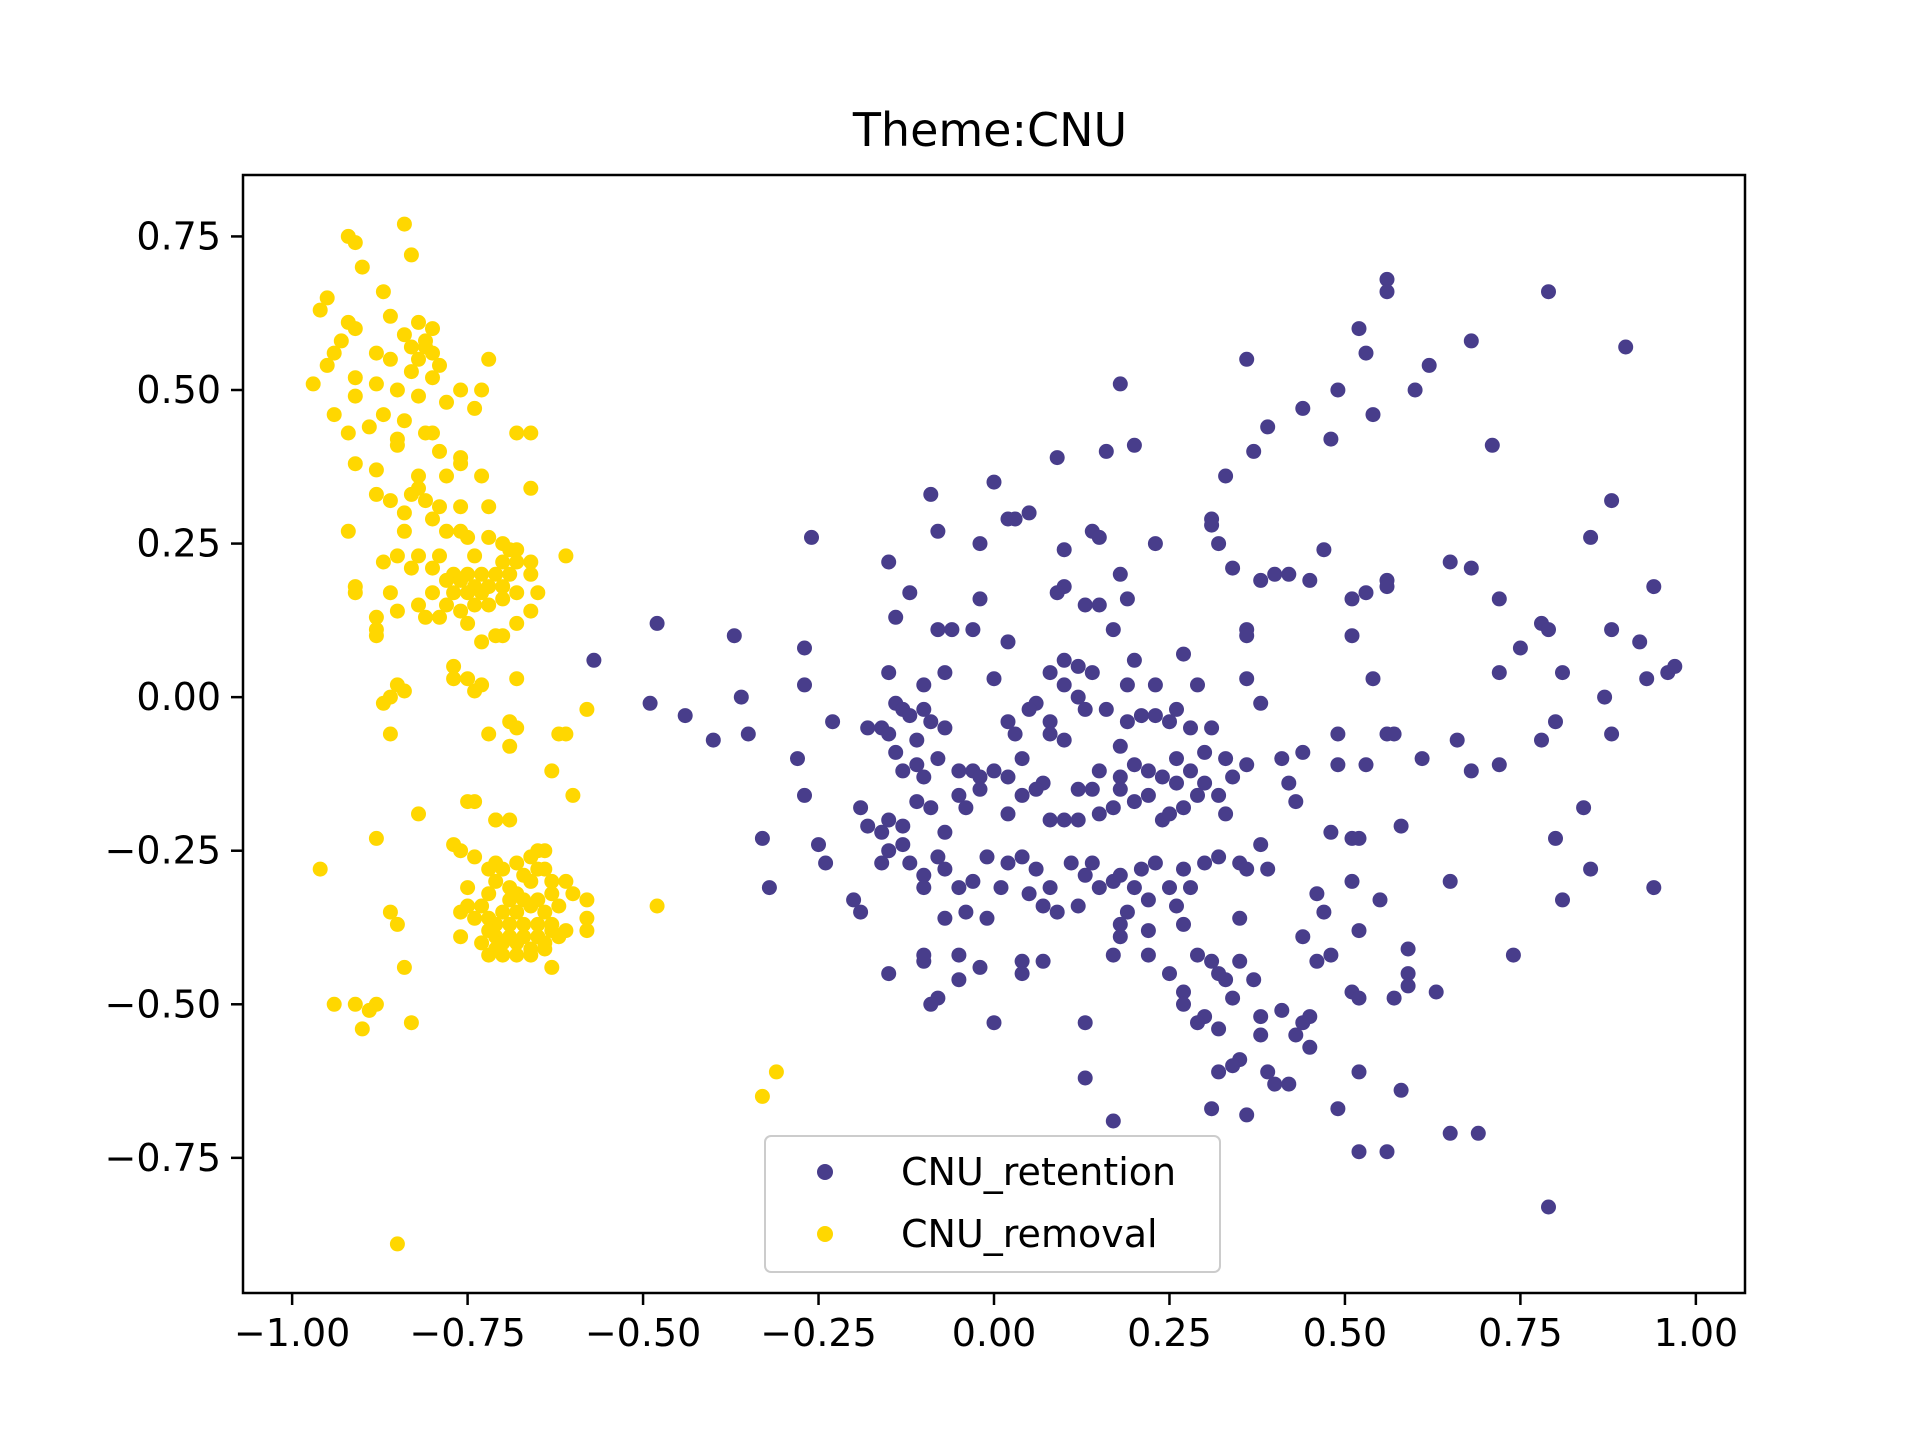 This screenshot has height=1444, width=1920. Describe the element at coordinates (178, 697) in the screenshot. I see `y-tick-label: 0.00` at that location.